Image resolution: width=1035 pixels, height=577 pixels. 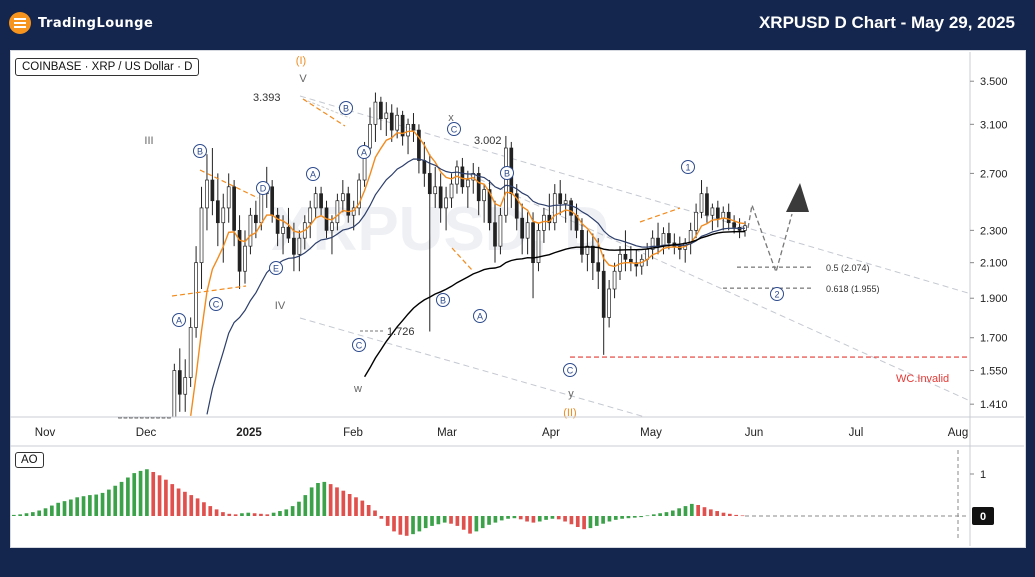 What do you see at coordinates (301, 61) in the screenshot?
I see `wave-label-text: (I)` at bounding box center [301, 61].